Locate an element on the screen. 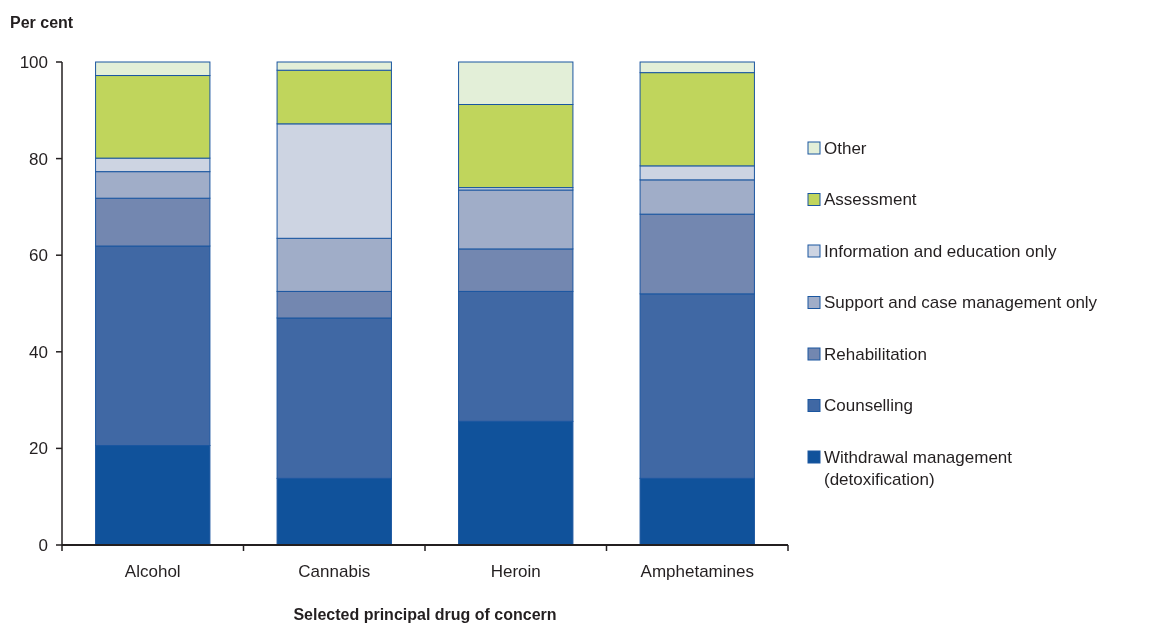 The height and width of the screenshot is (628, 1168). y-tick-label: 0 is located at coordinates (43, 545).